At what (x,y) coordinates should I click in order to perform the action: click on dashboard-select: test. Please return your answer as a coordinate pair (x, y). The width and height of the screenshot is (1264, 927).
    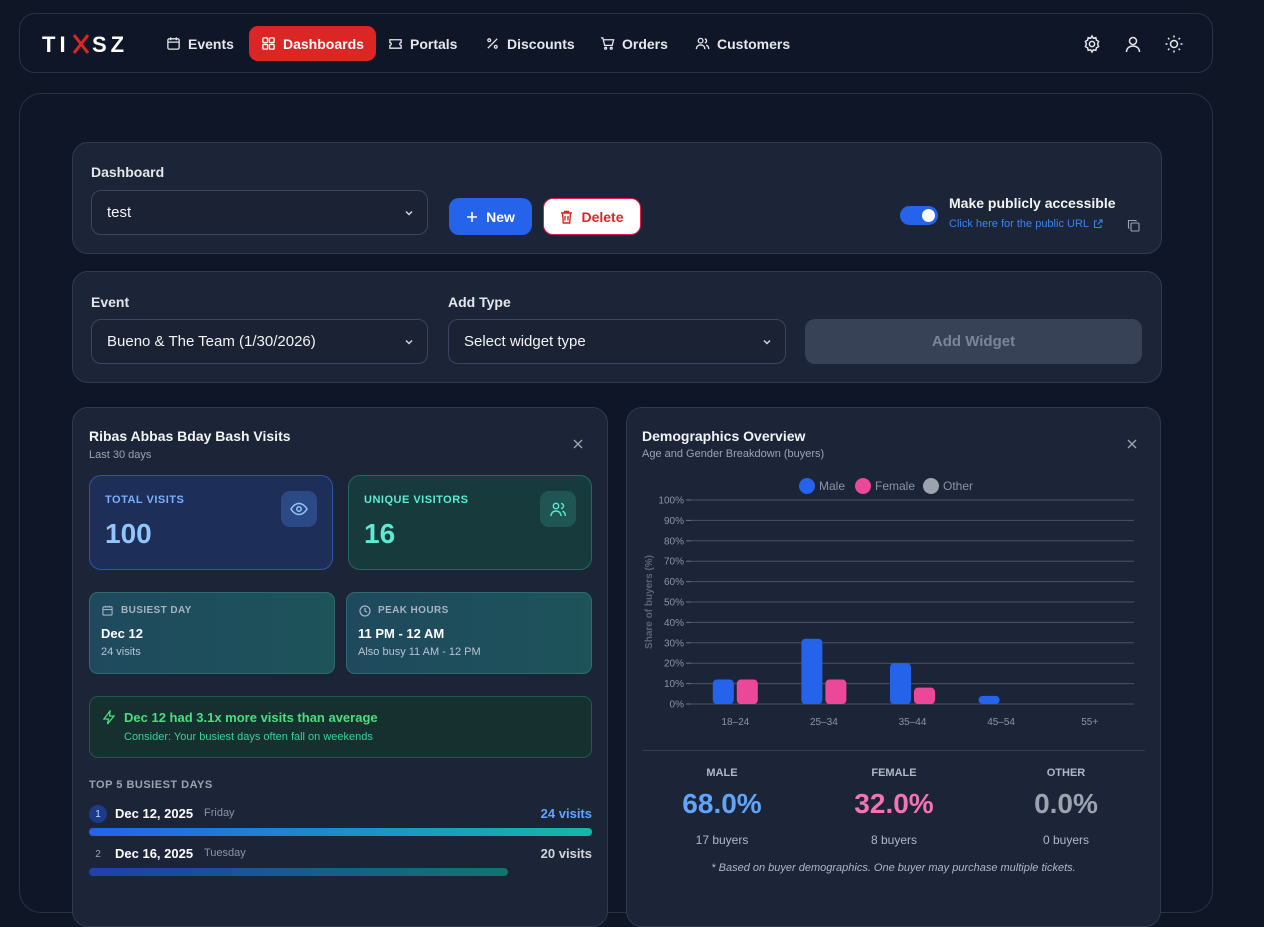
    Looking at the image, I should click on (259, 212).